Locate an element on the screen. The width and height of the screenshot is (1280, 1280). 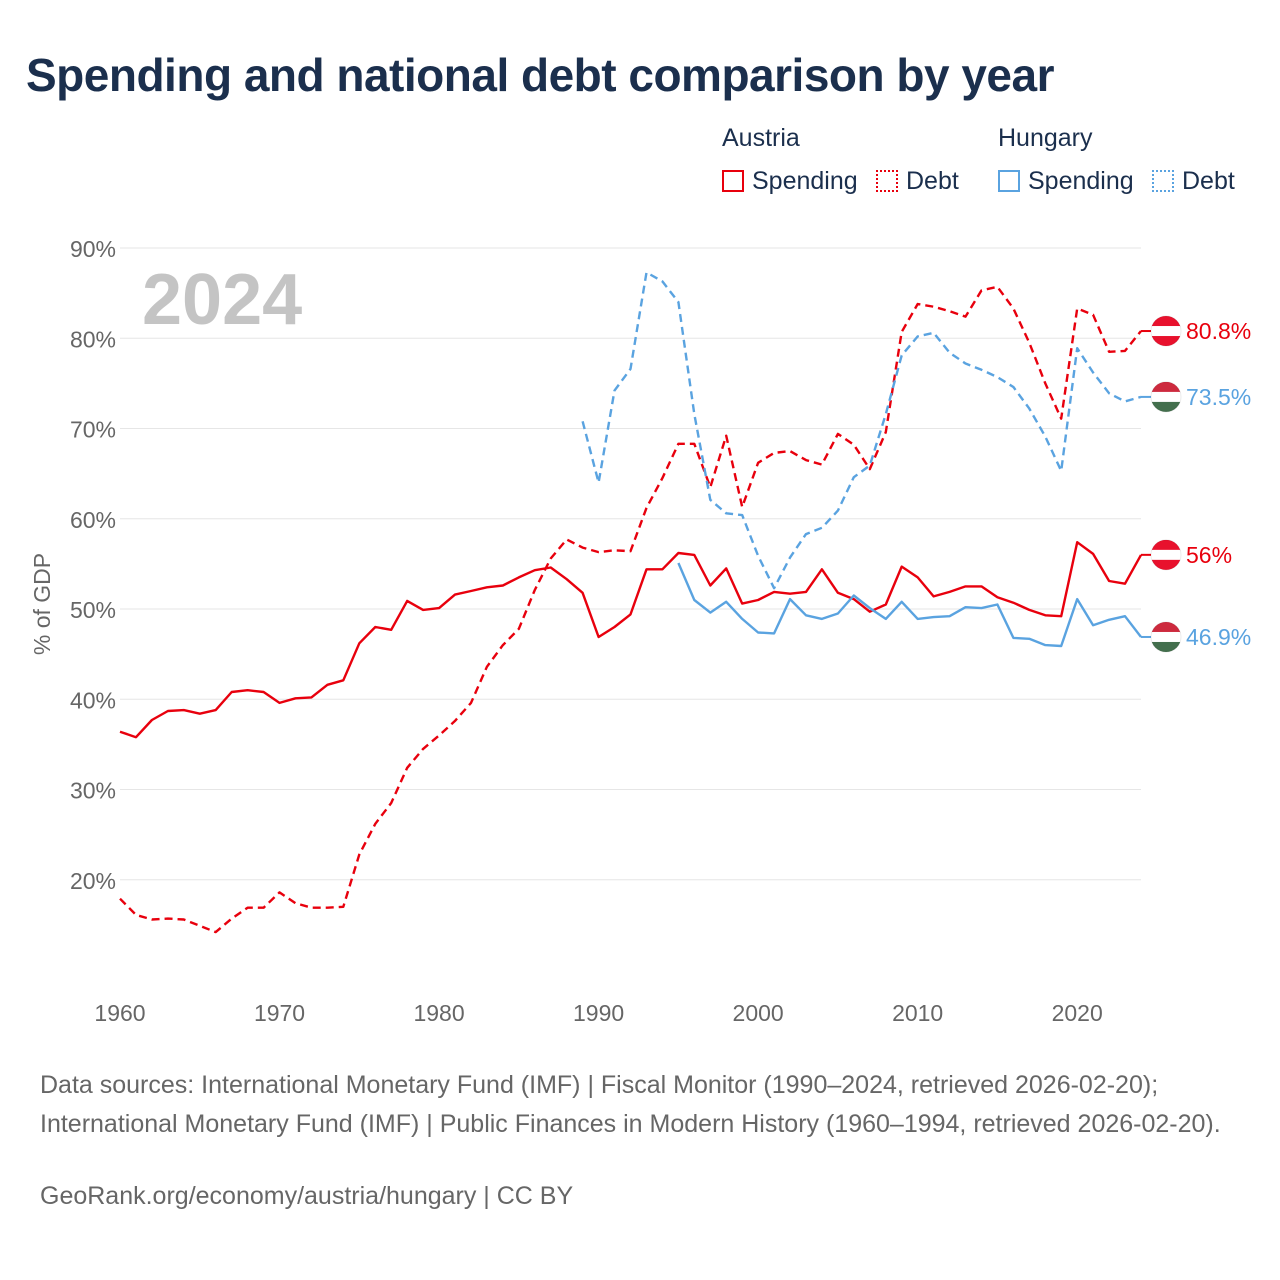
y-tick-label: 70% is located at coordinates (93, 430).